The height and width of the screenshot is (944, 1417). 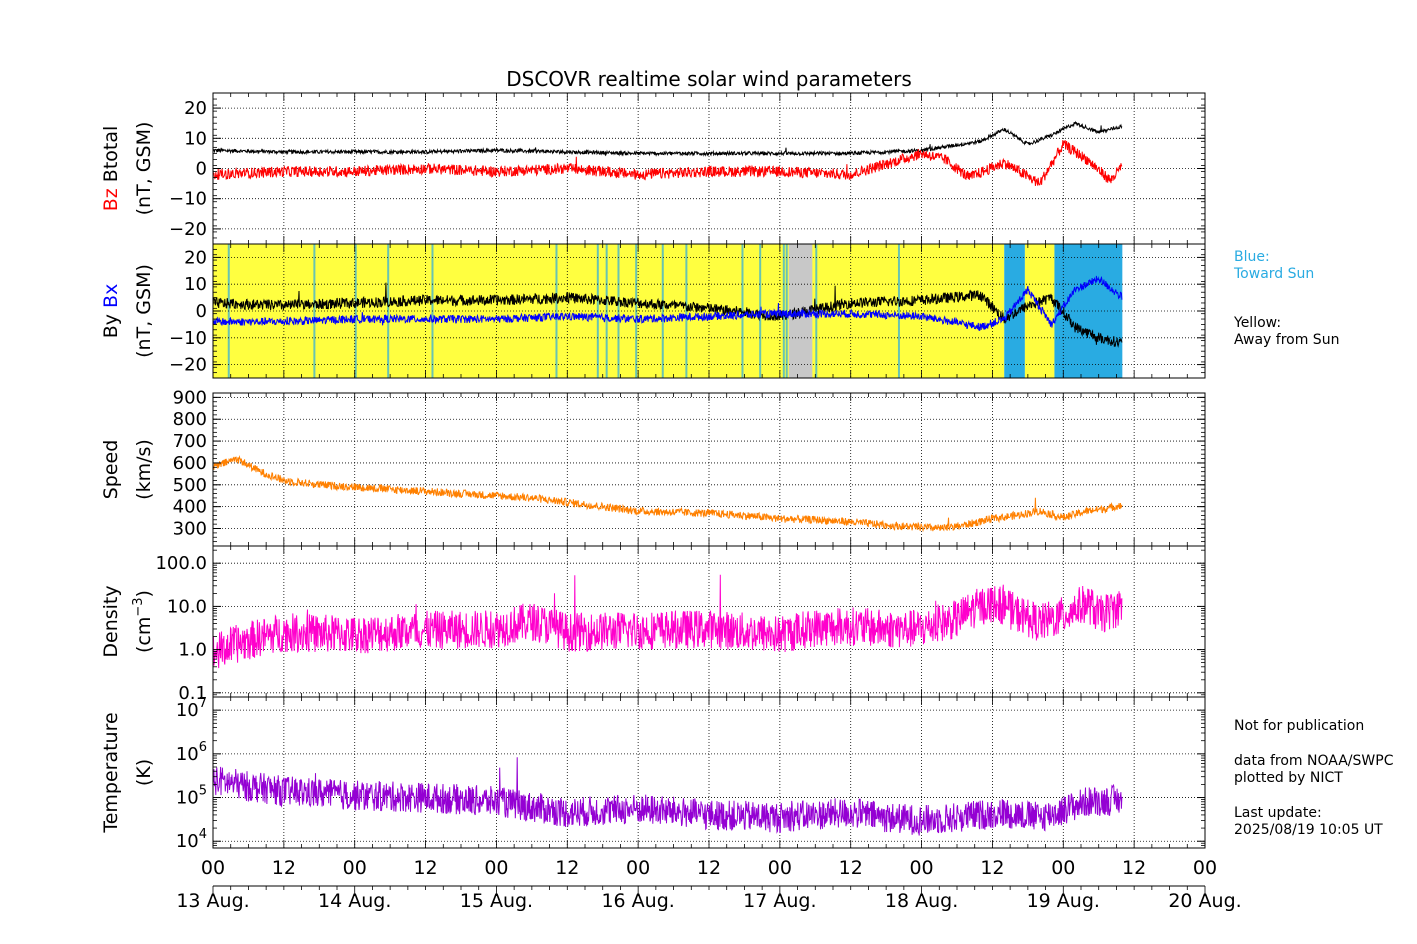 I want to click on y-label-bx: Bx, so click(x=111, y=296).